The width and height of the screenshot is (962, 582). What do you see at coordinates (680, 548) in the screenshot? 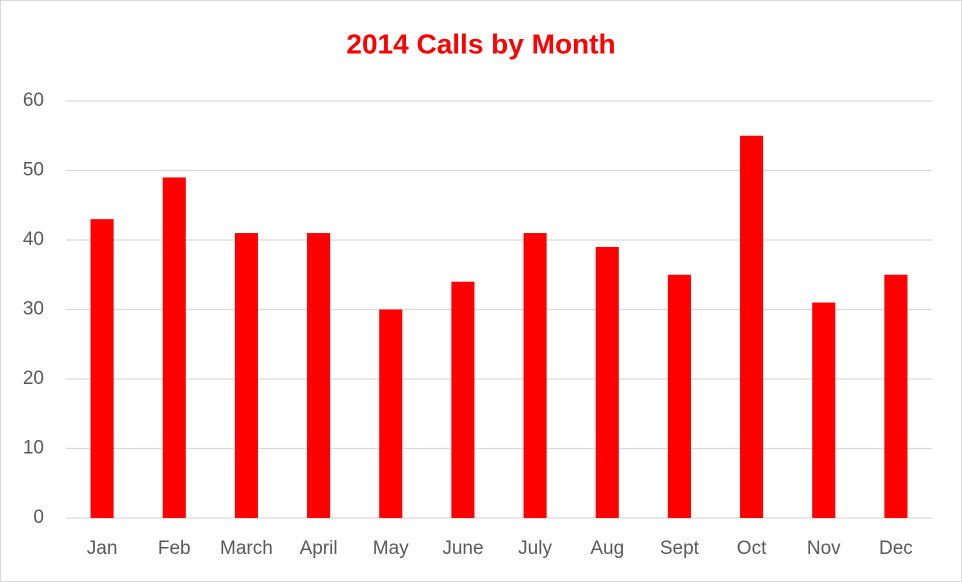
I see `x-tick-label: Sept` at bounding box center [680, 548].